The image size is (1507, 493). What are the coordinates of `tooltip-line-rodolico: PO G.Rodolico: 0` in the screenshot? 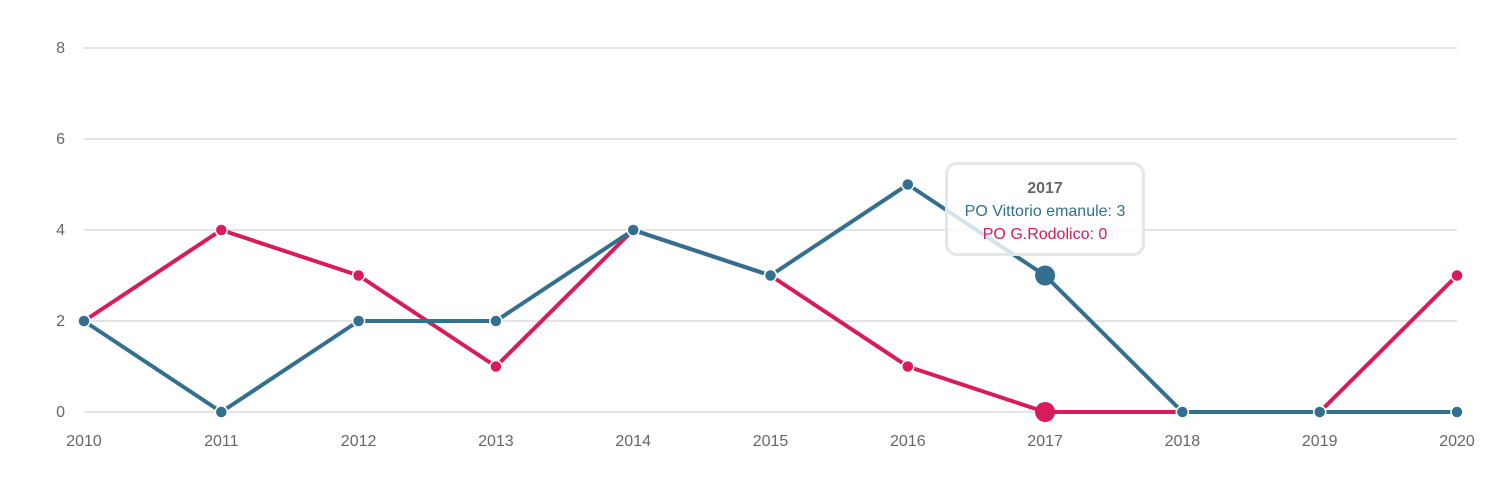 It's located at (1045, 234).